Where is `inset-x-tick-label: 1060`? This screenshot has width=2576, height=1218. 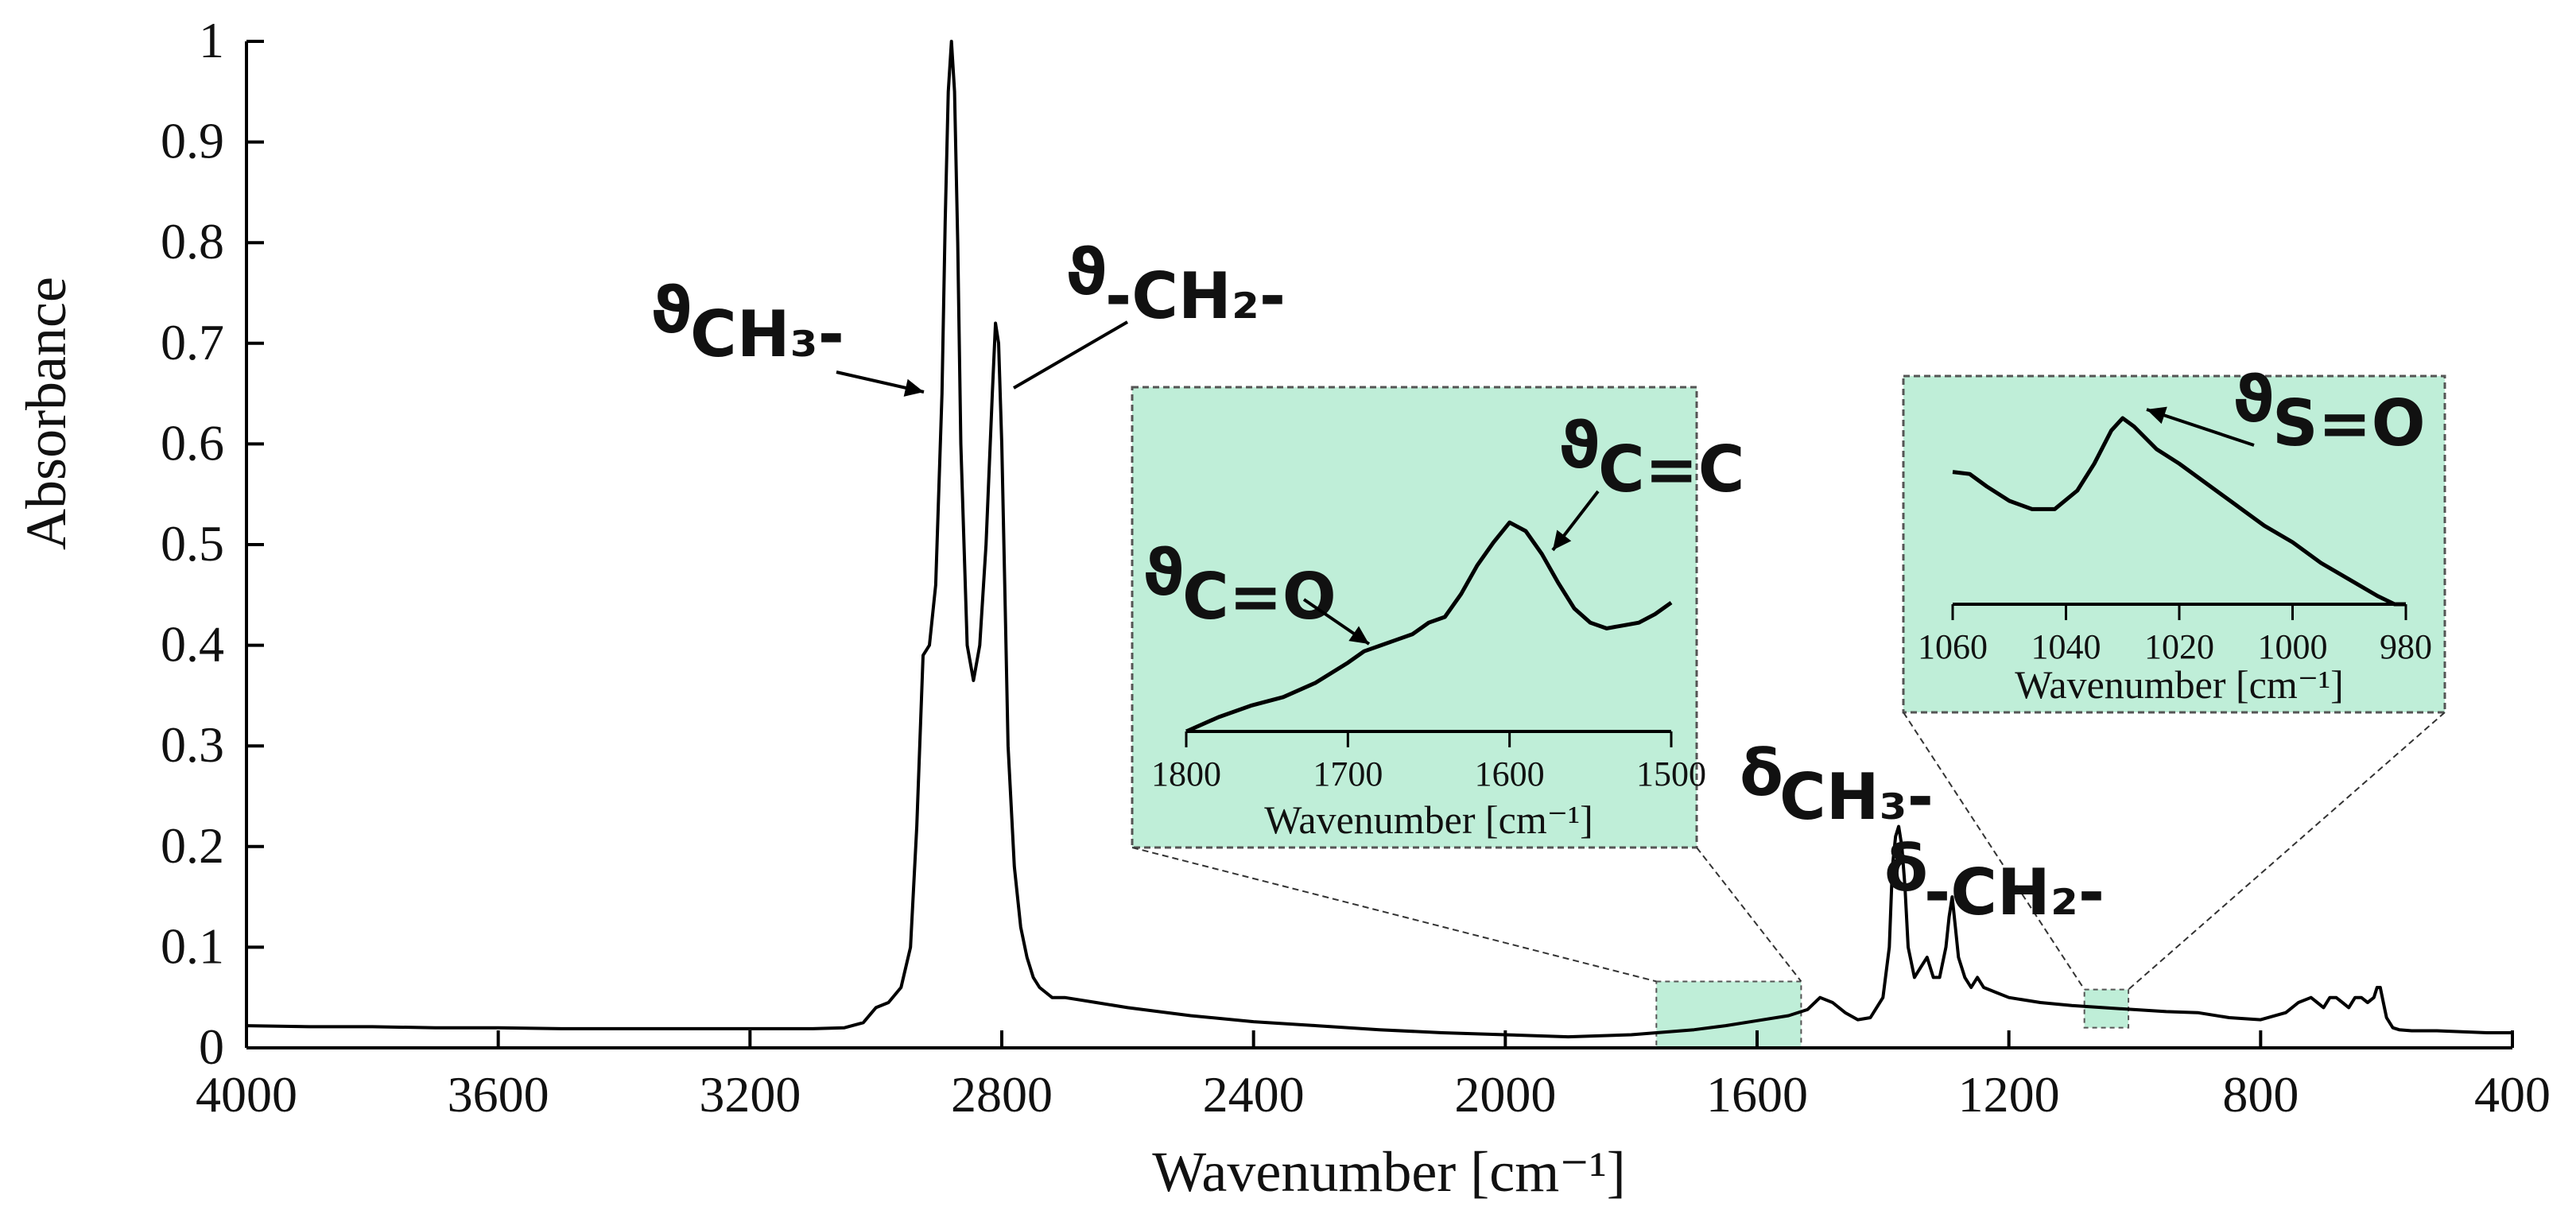
inset-x-tick-label: 1060 is located at coordinates (1953, 646).